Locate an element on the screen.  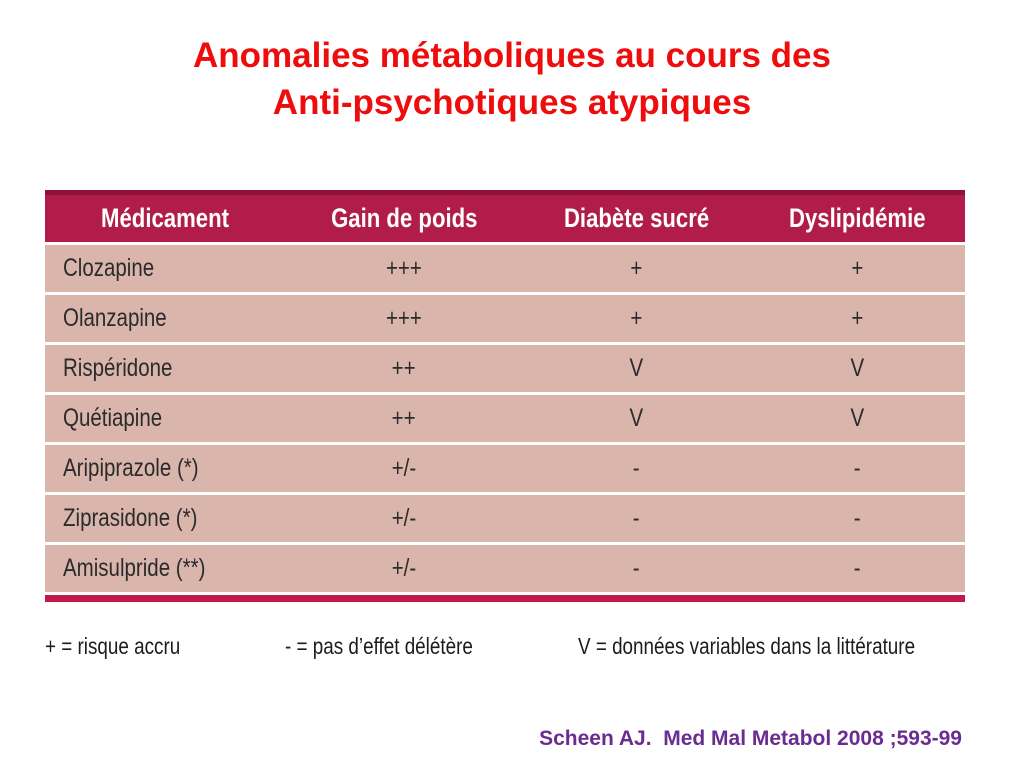
header-cell-gain-de-poids: Gain de poids is located at coordinates (403, 218).